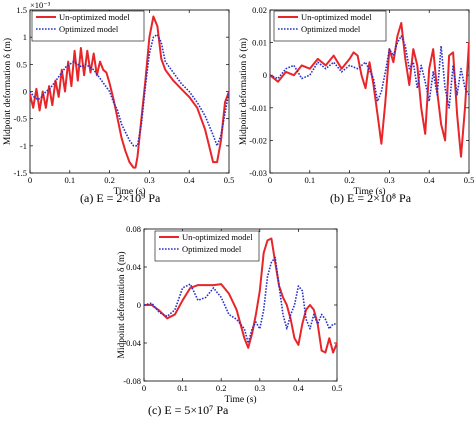 The height and width of the screenshot is (425, 474). Describe the element at coordinates (23, 146) in the screenshot. I see `panel-a-ytick-label: -1` at that location.